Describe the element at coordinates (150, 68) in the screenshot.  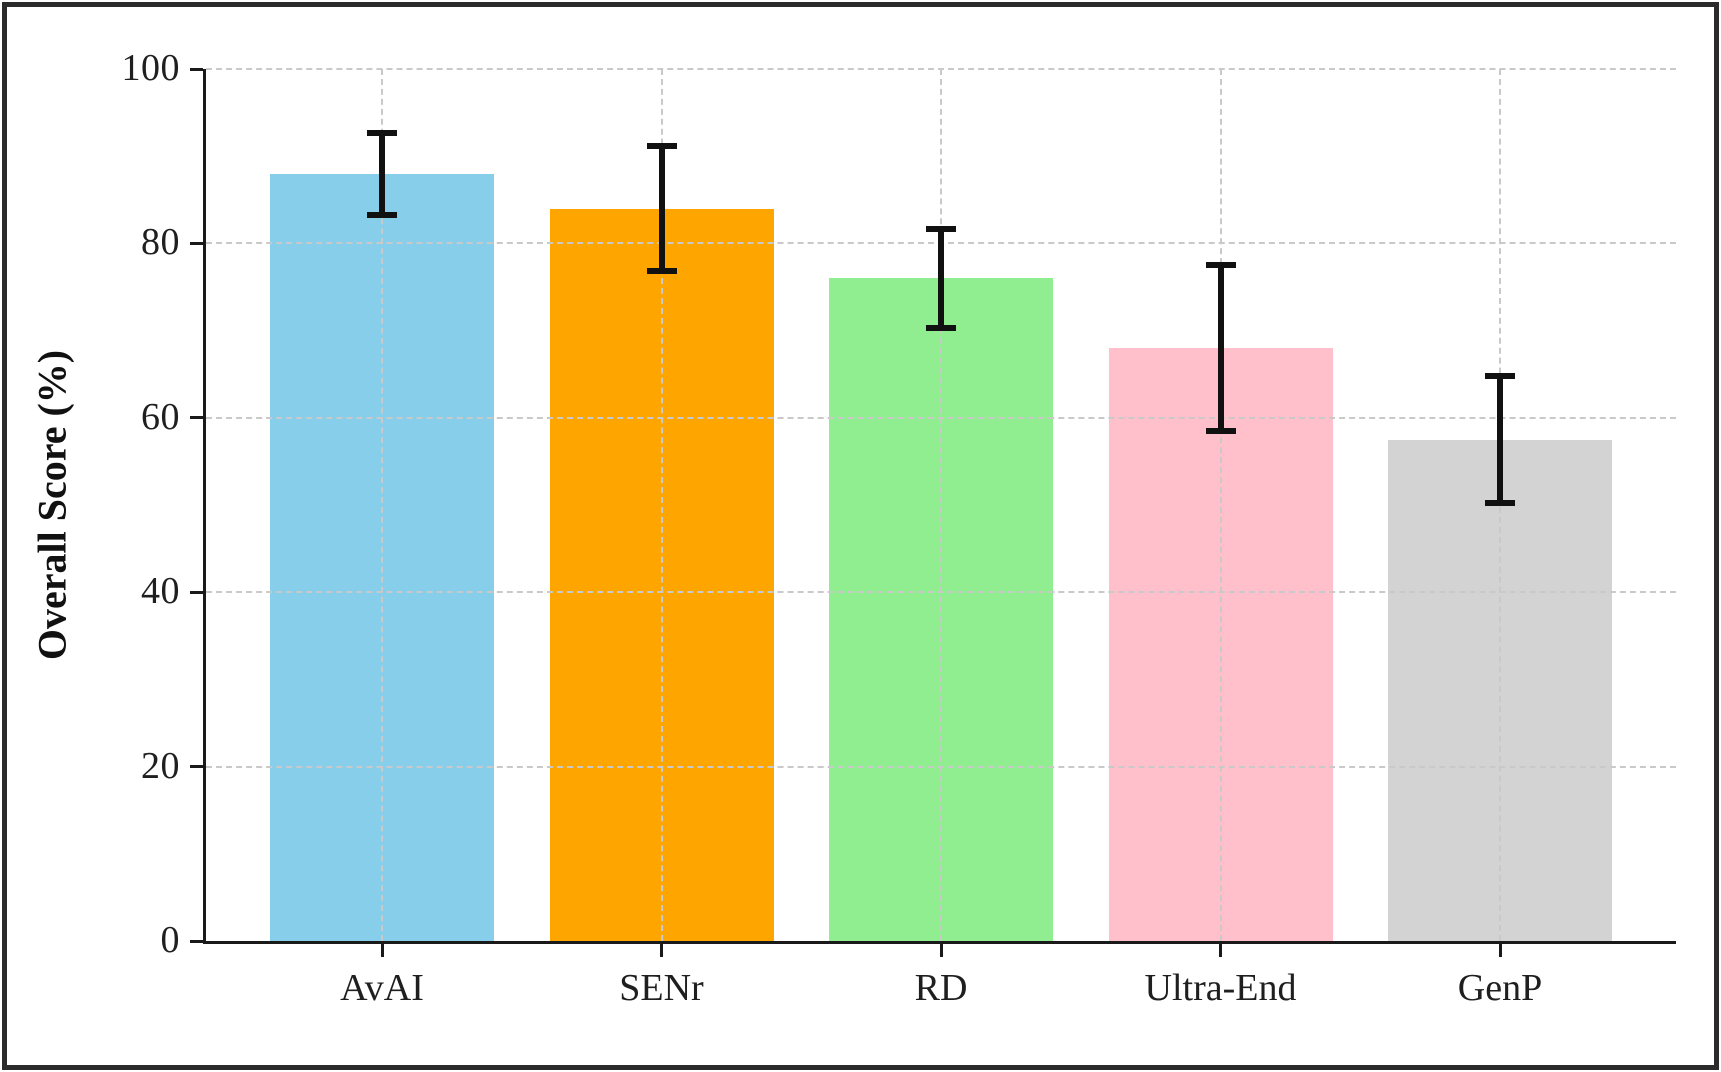
I see `y-tick-label: 100` at that location.